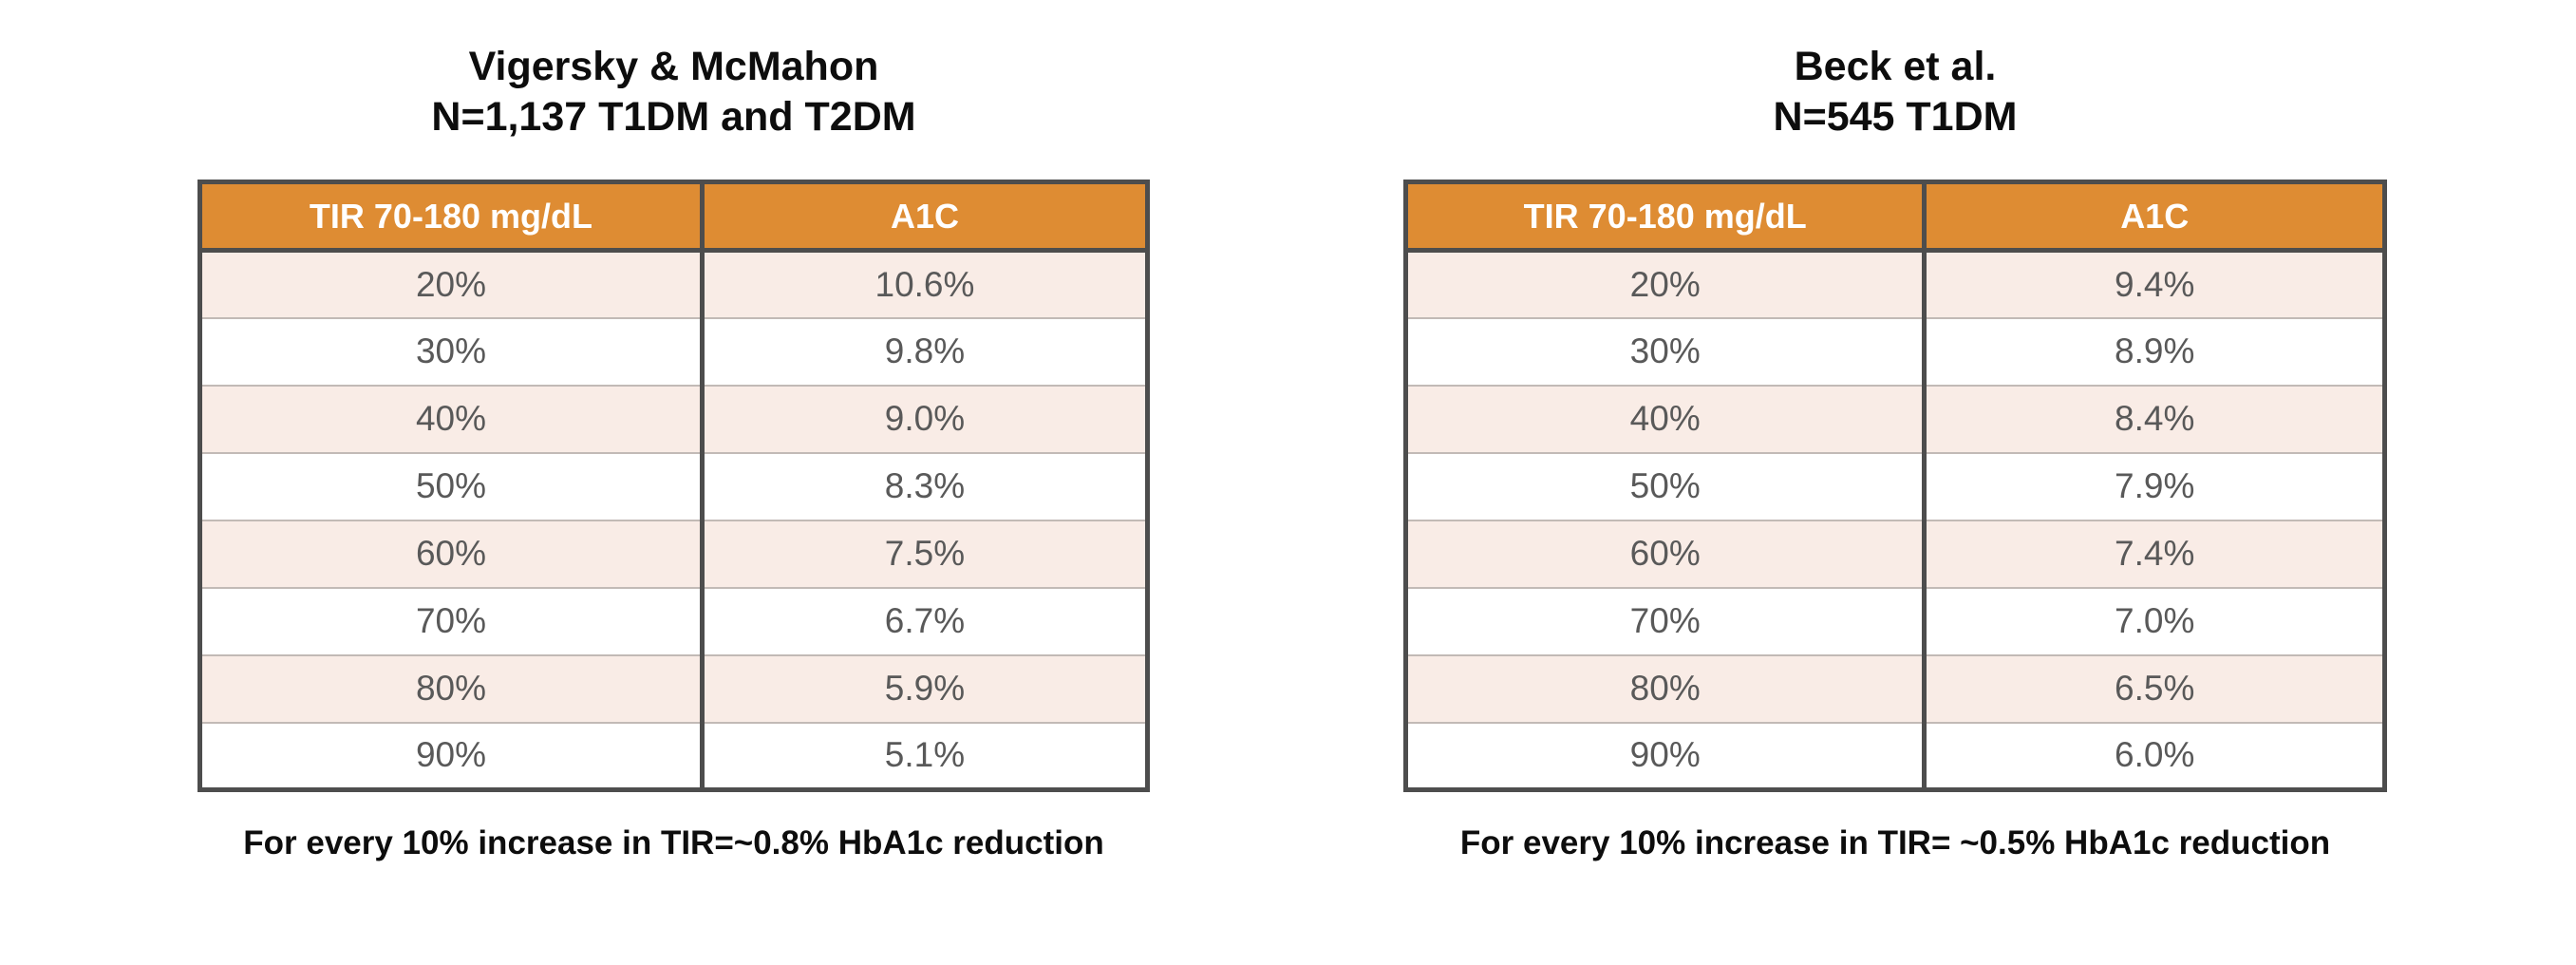  Describe the element at coordinates (2154, 553) in the screenshot. I see `a1c-cell: 7.4%` at that location.